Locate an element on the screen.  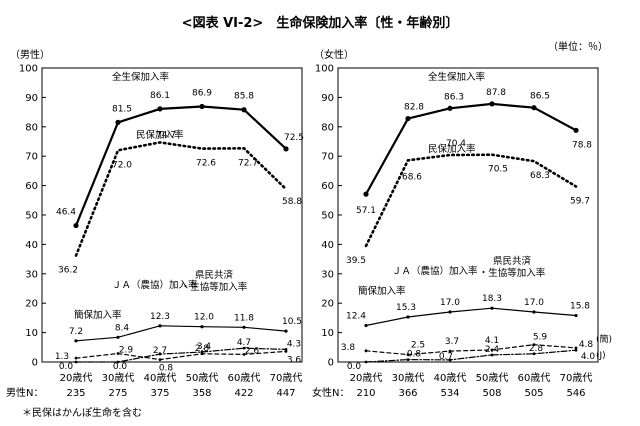
n-value: 275 is located at coordinates (117, 393).